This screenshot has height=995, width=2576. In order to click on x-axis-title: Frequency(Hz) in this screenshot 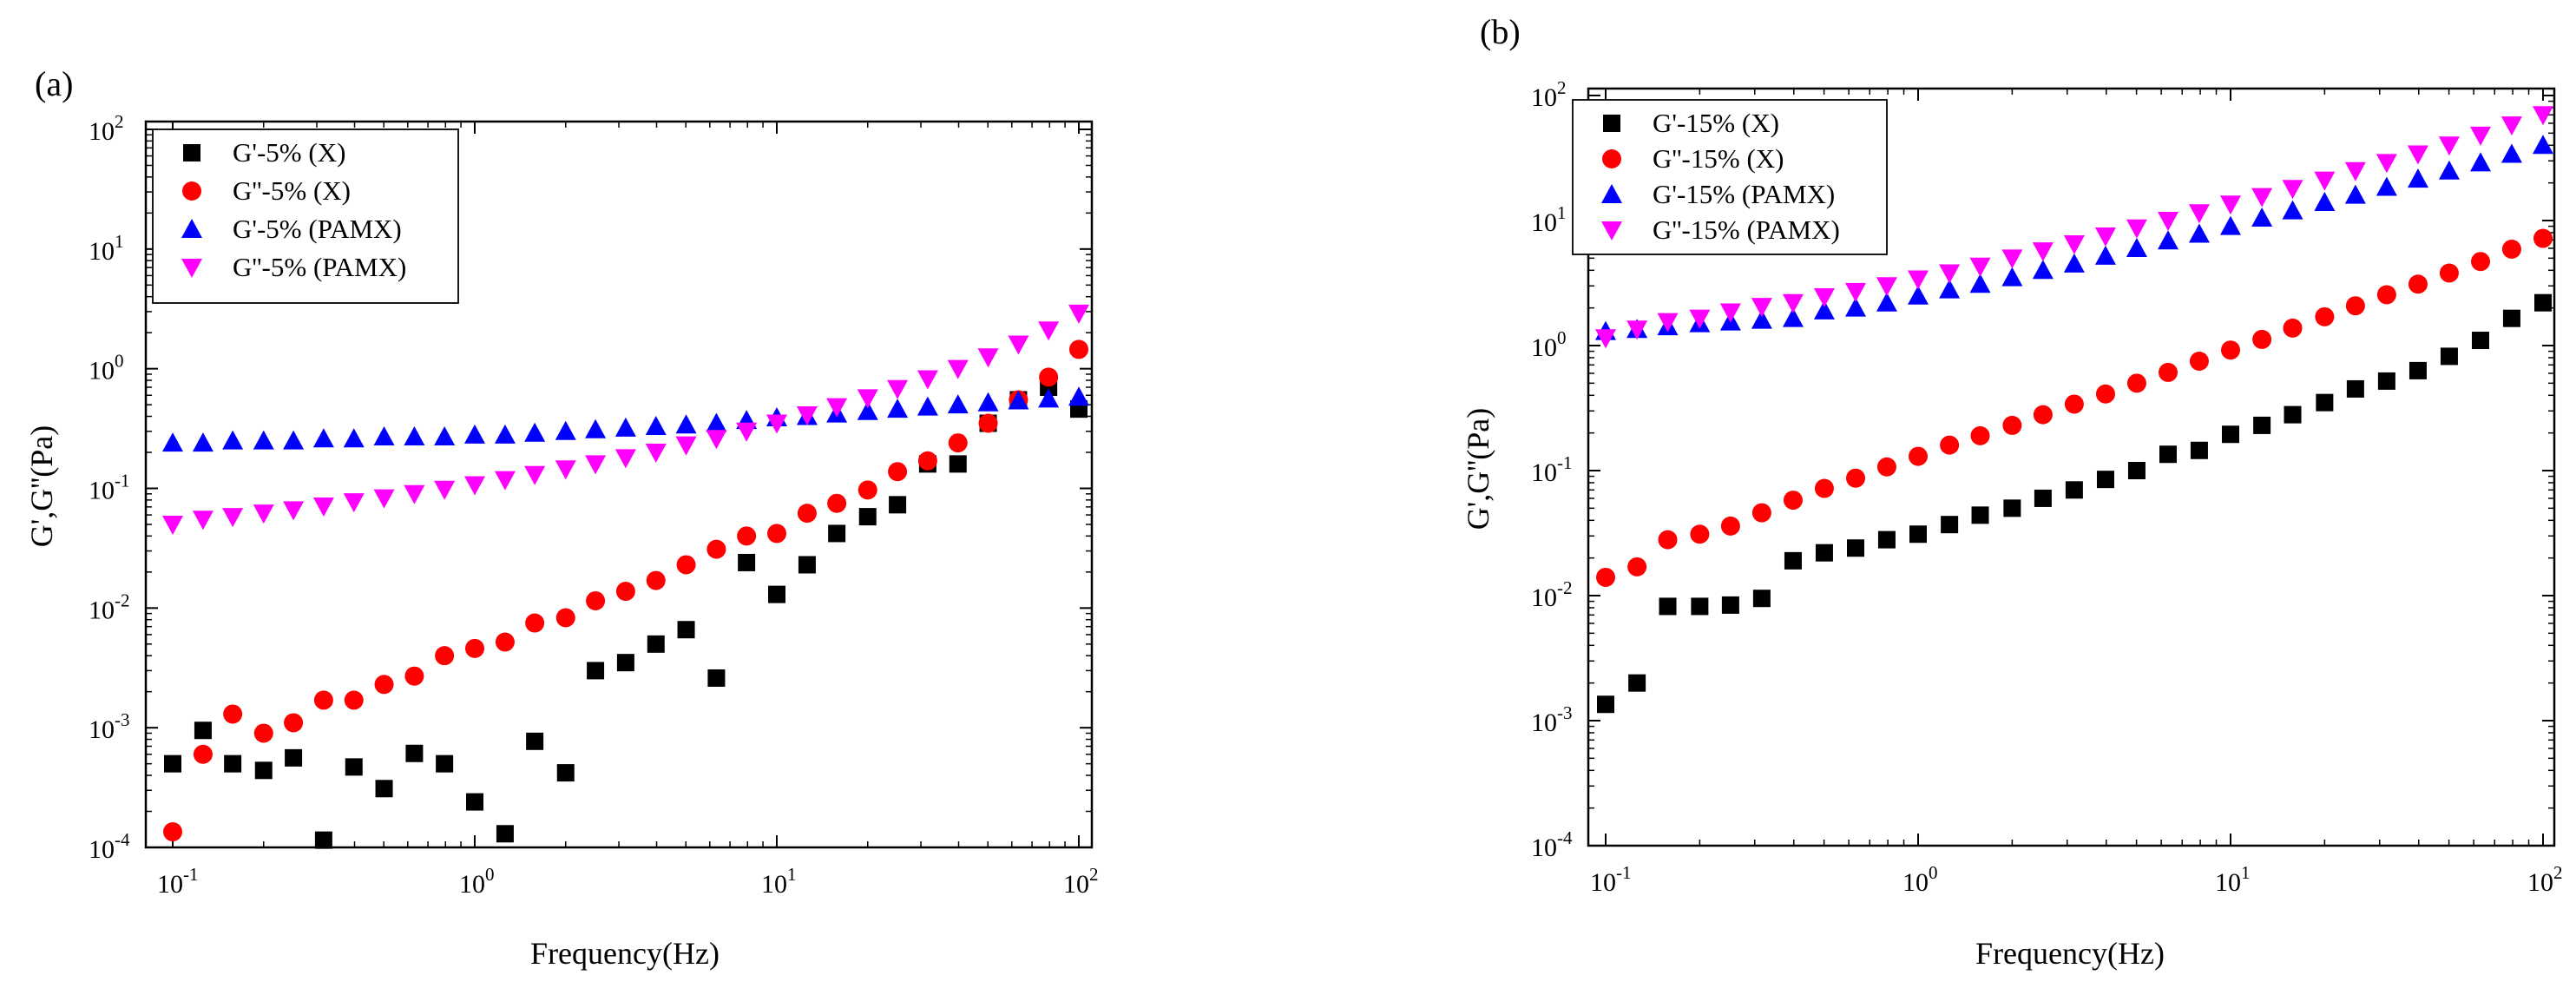, I will do `click(625, 954)`.